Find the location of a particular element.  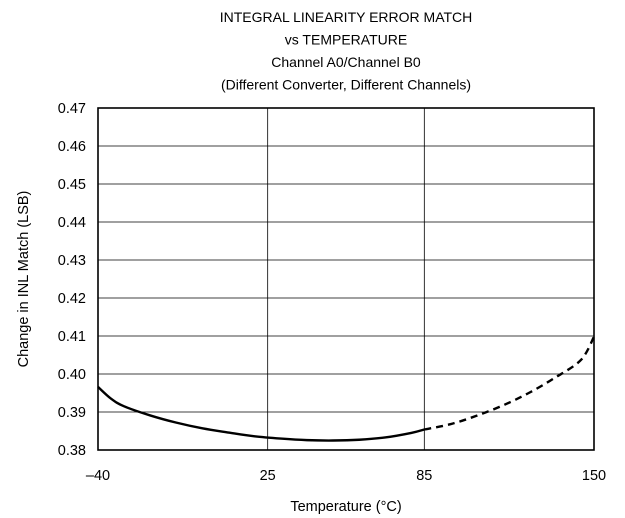

title-line-2: vs TEMPERATURE is located at coordinates (346, 40).